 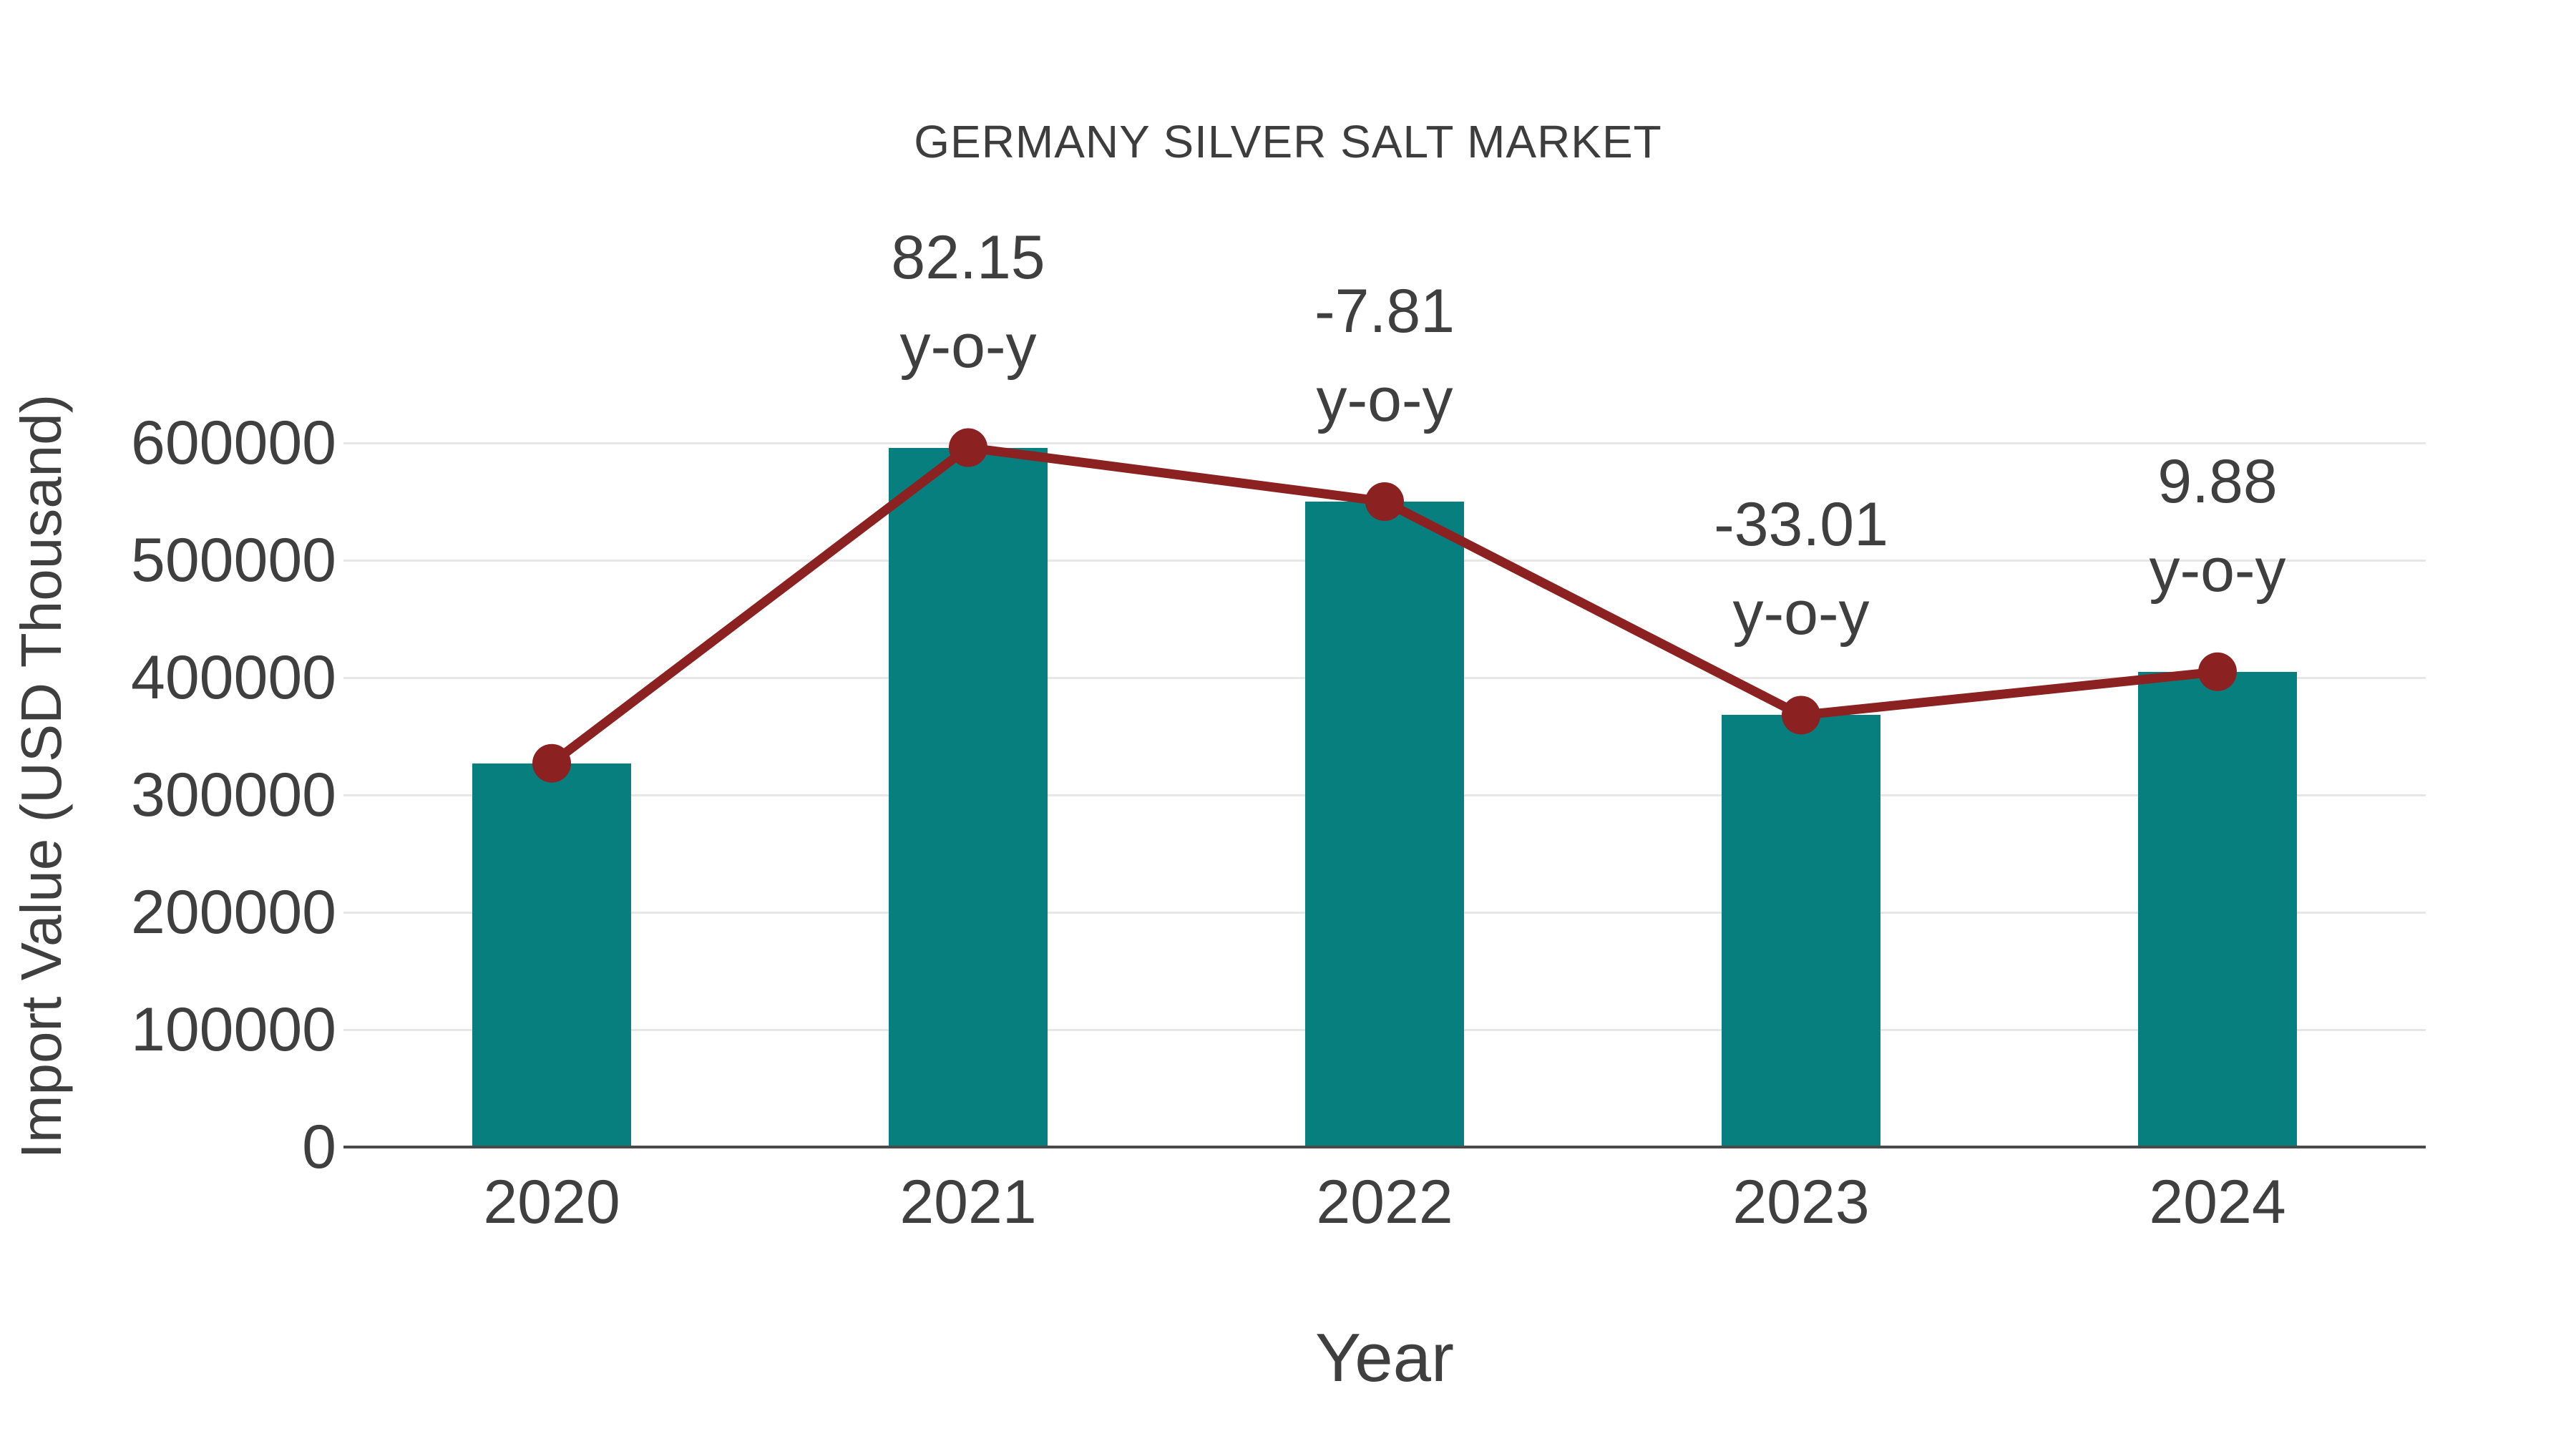 What do you see at coordinates (2217, 671) in the screenshot?
I see `data-point-marker-2024` at bounding box center [2217, 671].